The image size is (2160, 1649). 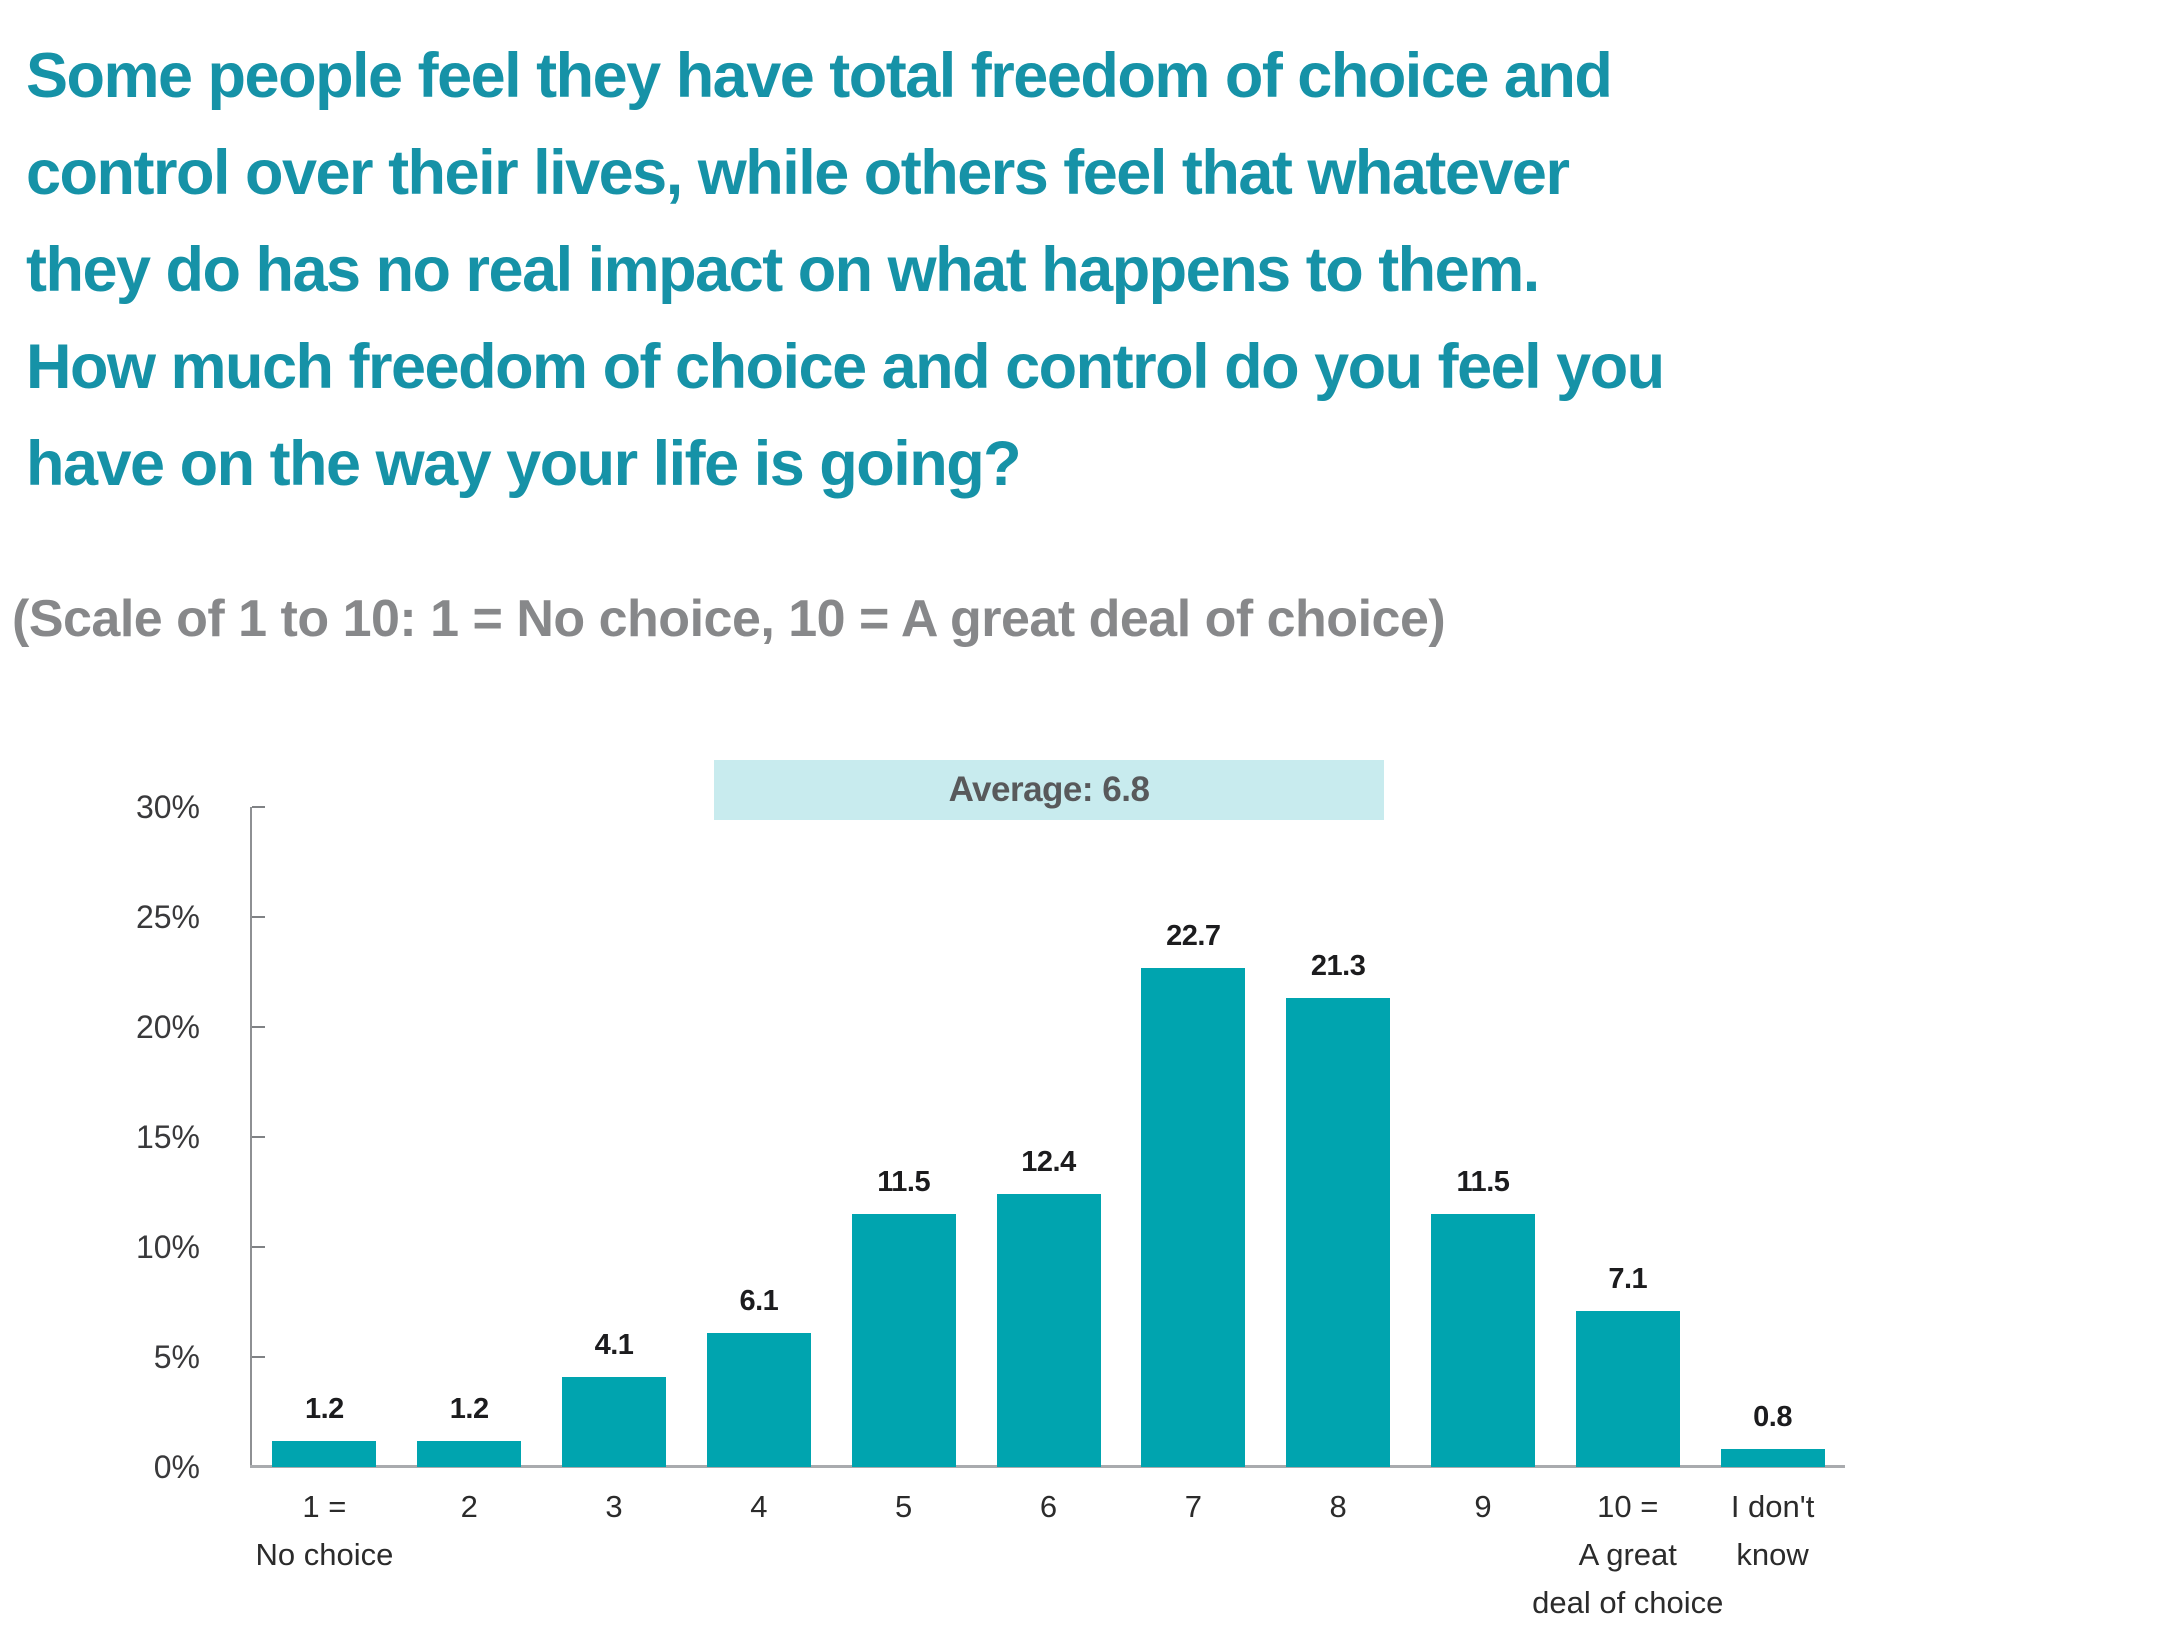 What do you see at coordinates (324, 1530) in the screenshot?
I see `x-axis-label: 1 = No choice` at bounding box center [324, 1530].